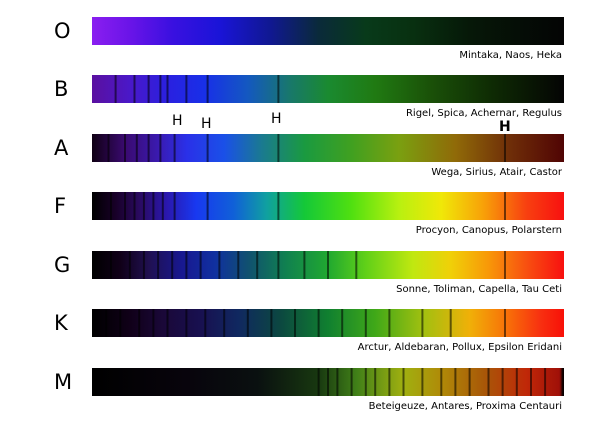  What do you see at coordinates (61, 323) in the screenshot?
I see `spectral-class-letter: K` at bounding box center [61, 323].